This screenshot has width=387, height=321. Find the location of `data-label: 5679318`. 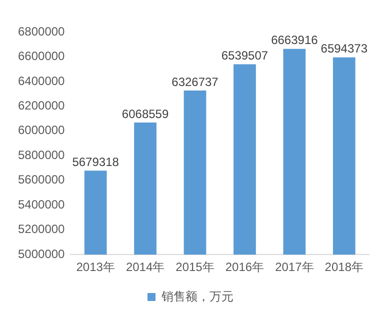

data-label: 5679318 is located at coordinates (96, 161).